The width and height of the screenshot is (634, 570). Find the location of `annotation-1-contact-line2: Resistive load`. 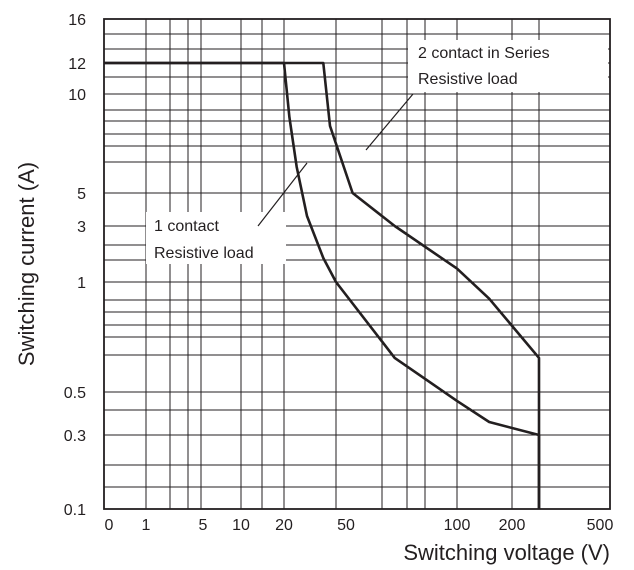

annotation-1-contact-line2: Resistive load is located at coordinates (204, 253).